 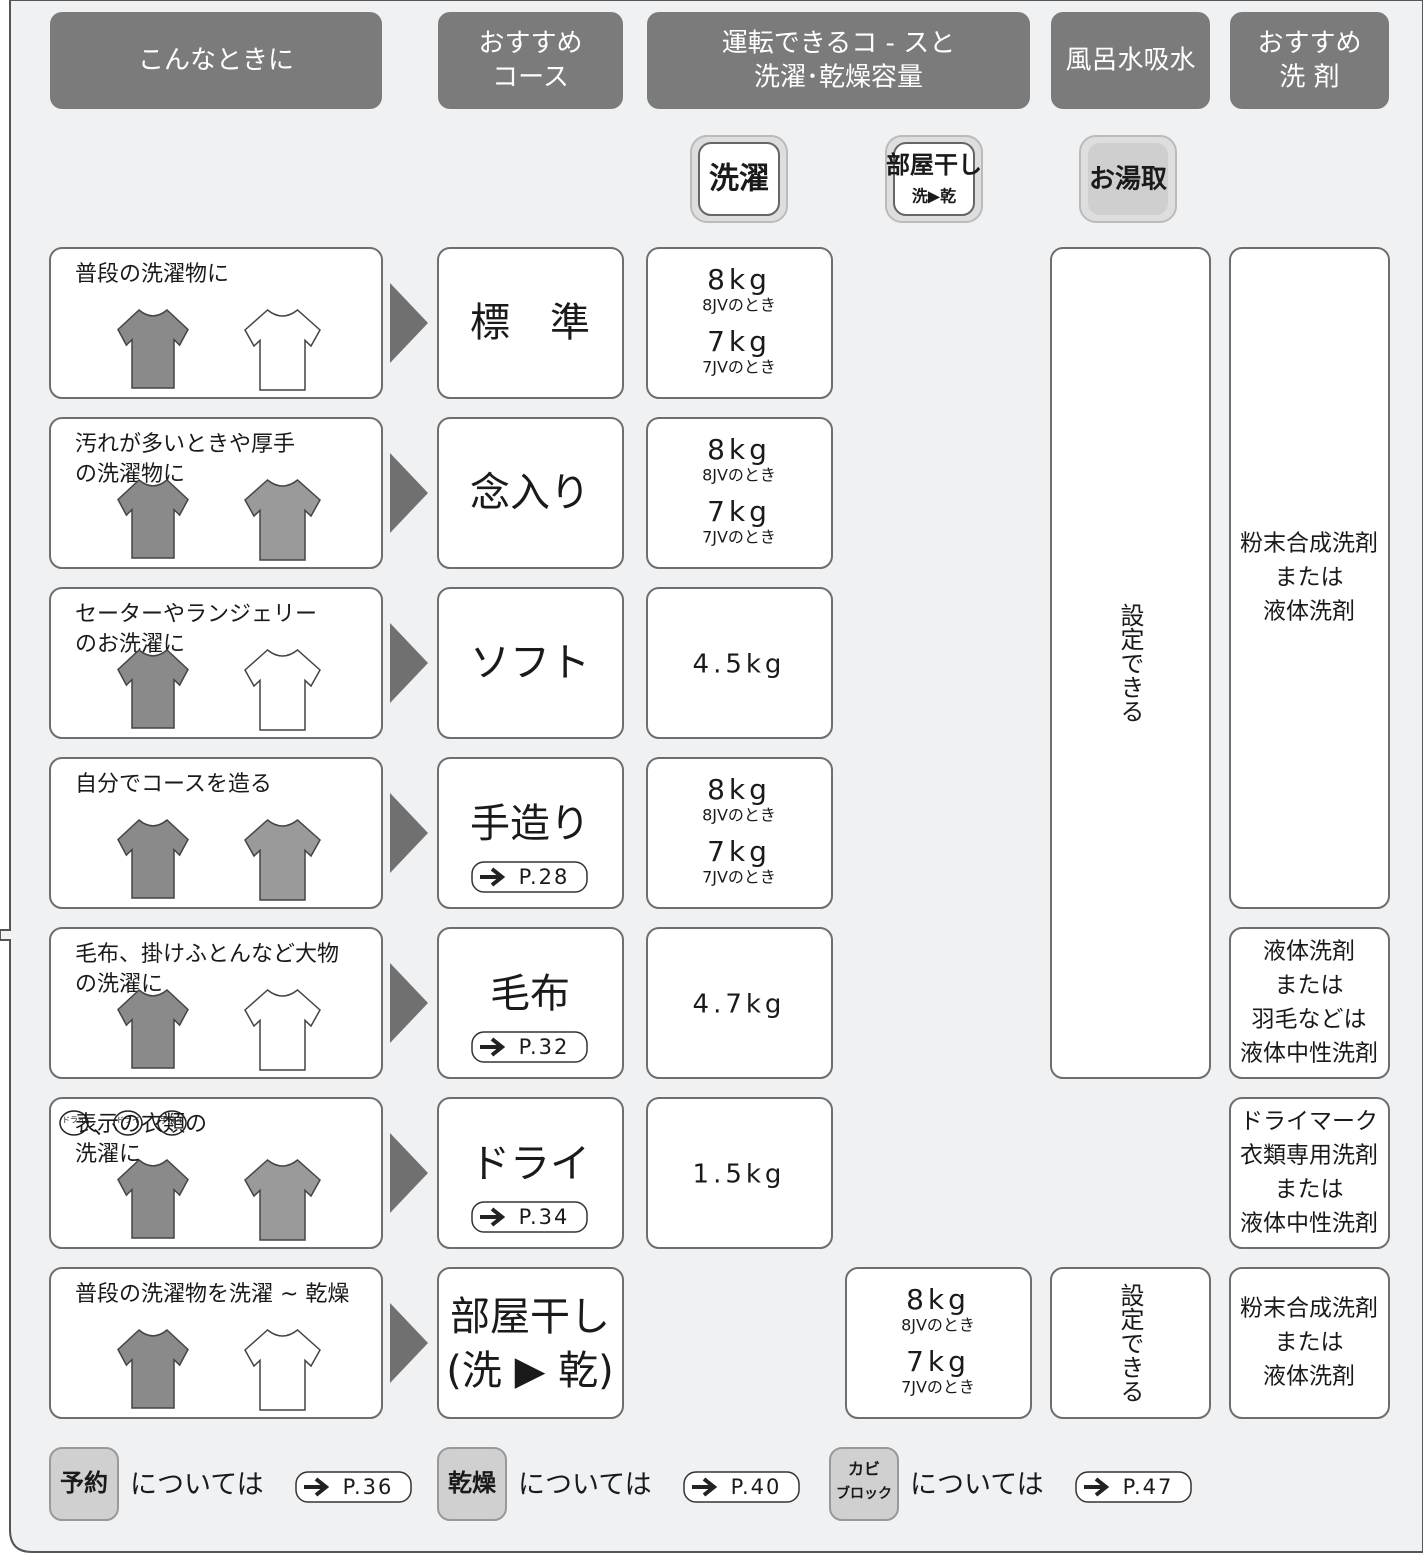 I want to click on header-text: コース, so click(x=530, y=78).